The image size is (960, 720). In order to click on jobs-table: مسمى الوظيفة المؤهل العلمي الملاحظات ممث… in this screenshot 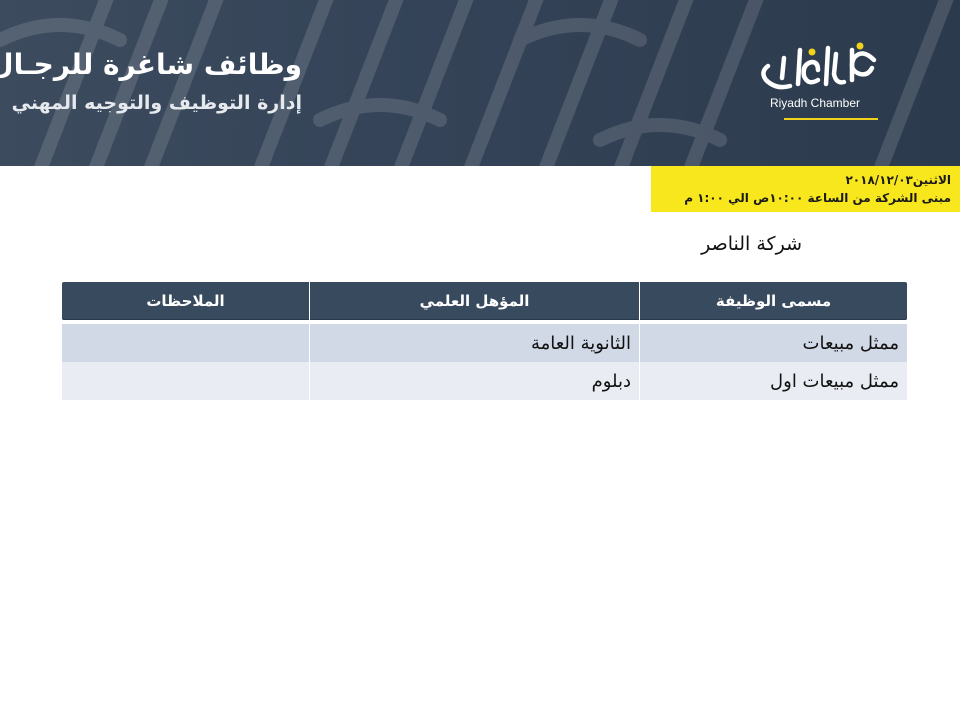, I will do `click(484, 341)`.